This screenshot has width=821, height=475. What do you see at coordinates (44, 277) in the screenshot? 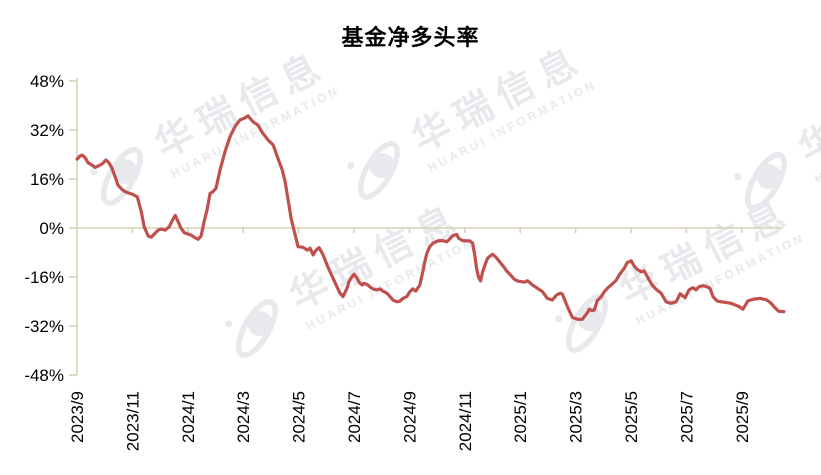
I see `y-tick-label: -16%` at bounding box center [44, 277].